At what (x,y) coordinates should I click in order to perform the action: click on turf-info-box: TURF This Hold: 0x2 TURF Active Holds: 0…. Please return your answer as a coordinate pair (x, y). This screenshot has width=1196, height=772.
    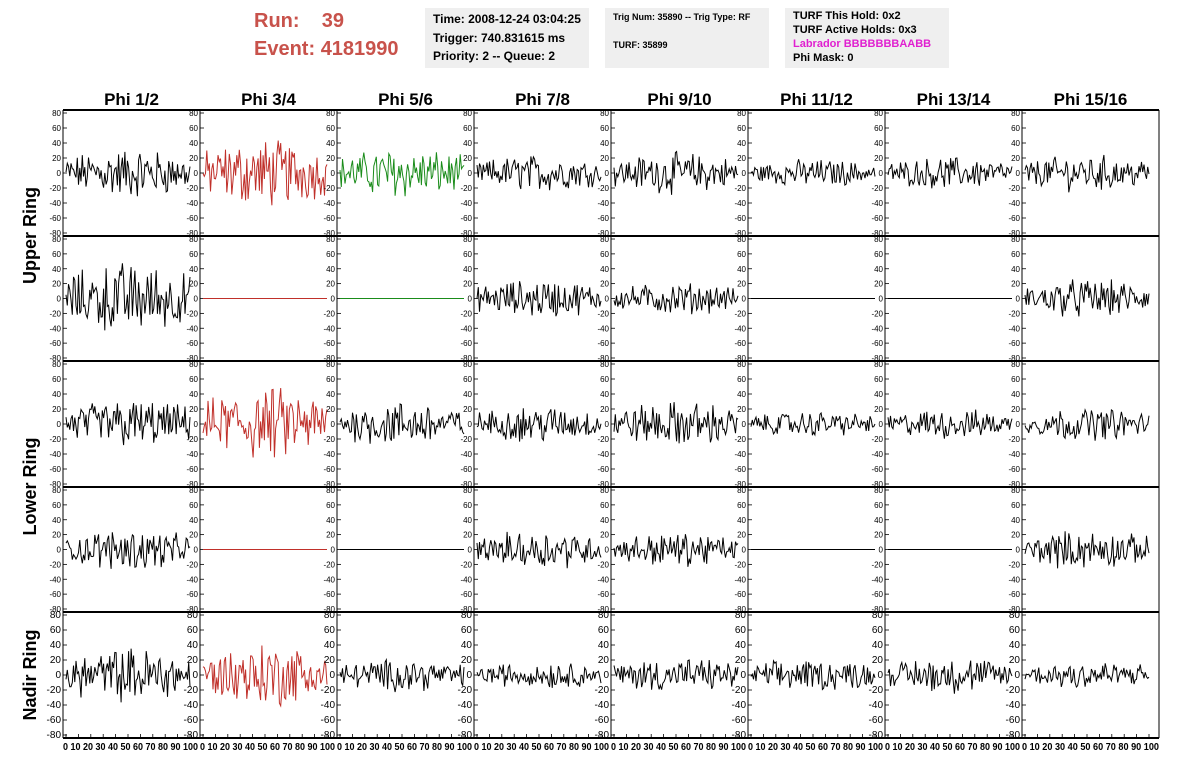
    Looking at the image, I should click on (867, 38).